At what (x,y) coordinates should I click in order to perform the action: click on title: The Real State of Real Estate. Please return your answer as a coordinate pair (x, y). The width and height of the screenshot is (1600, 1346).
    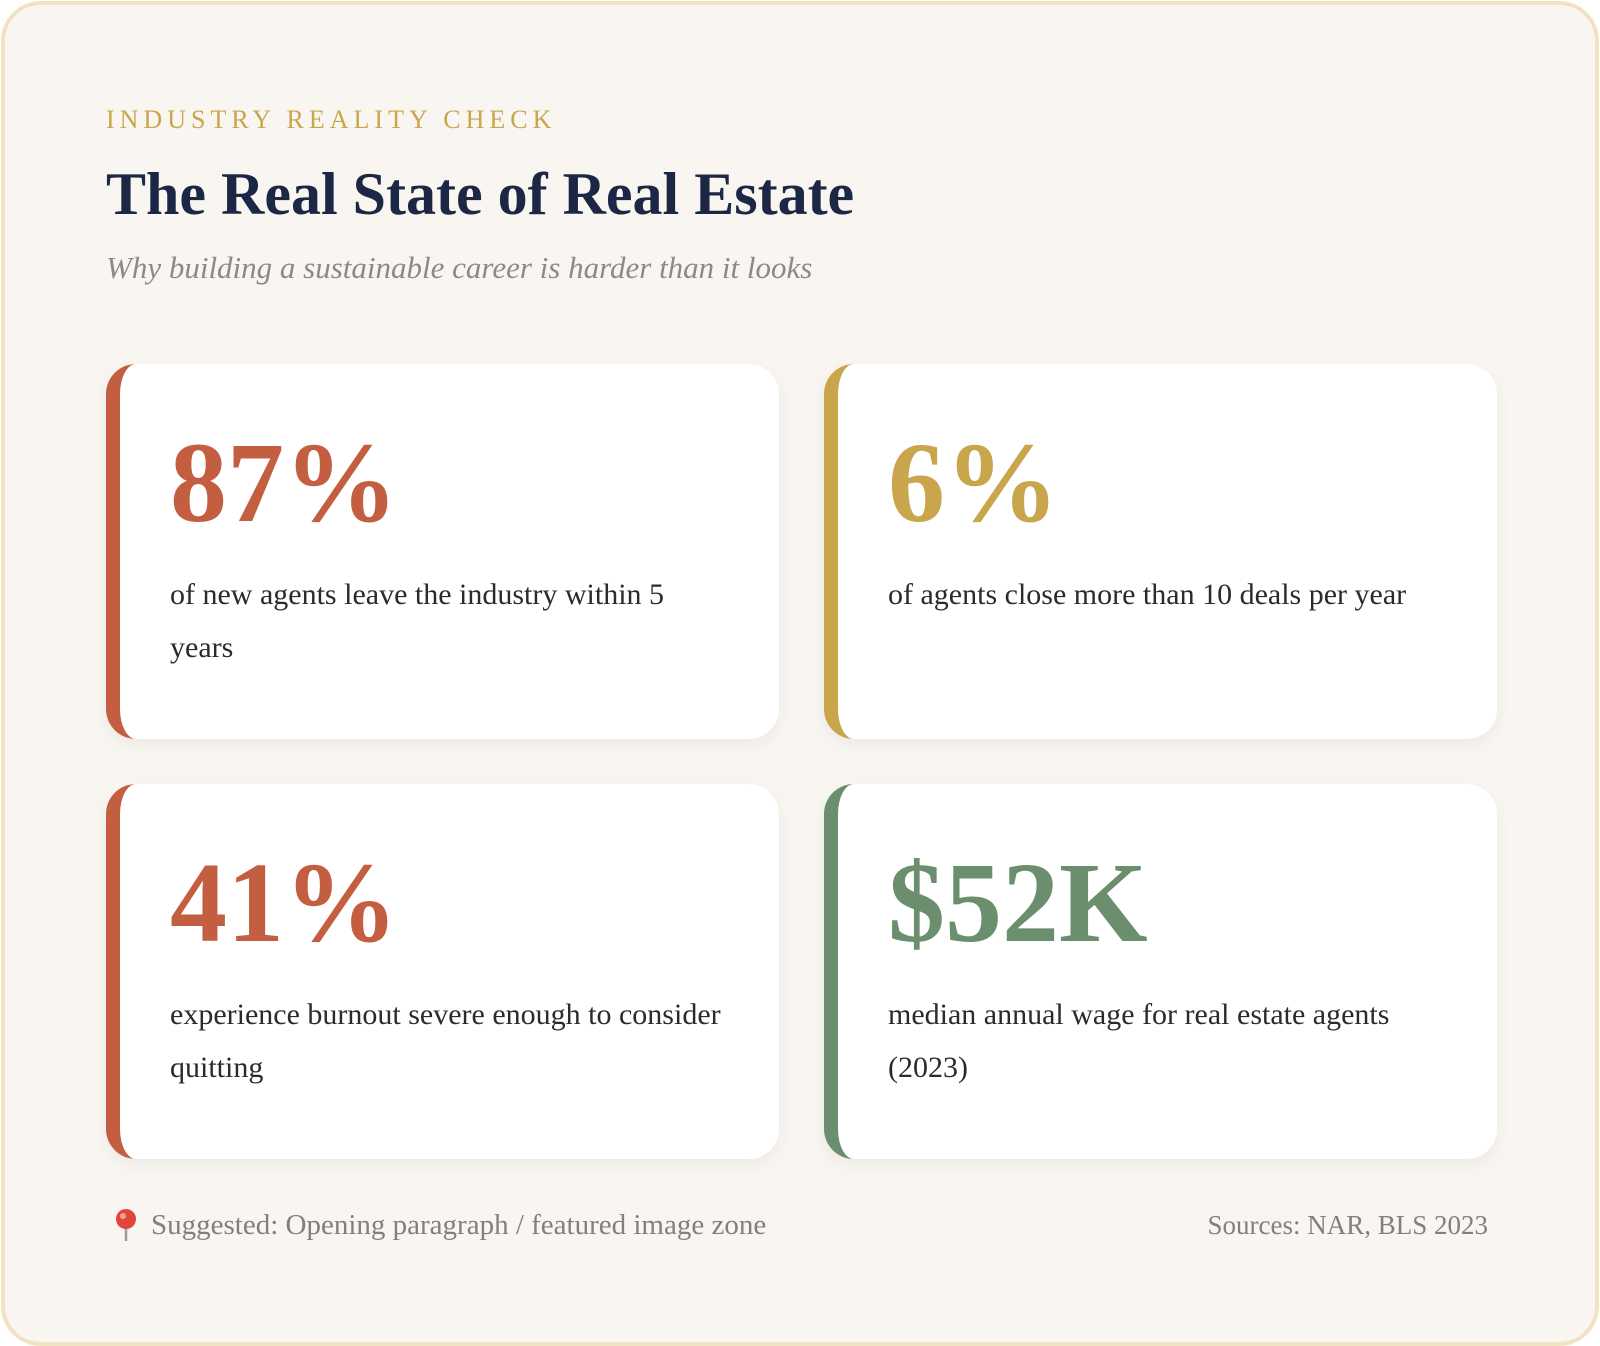
    Looking at the image, I should click on (480, 194).